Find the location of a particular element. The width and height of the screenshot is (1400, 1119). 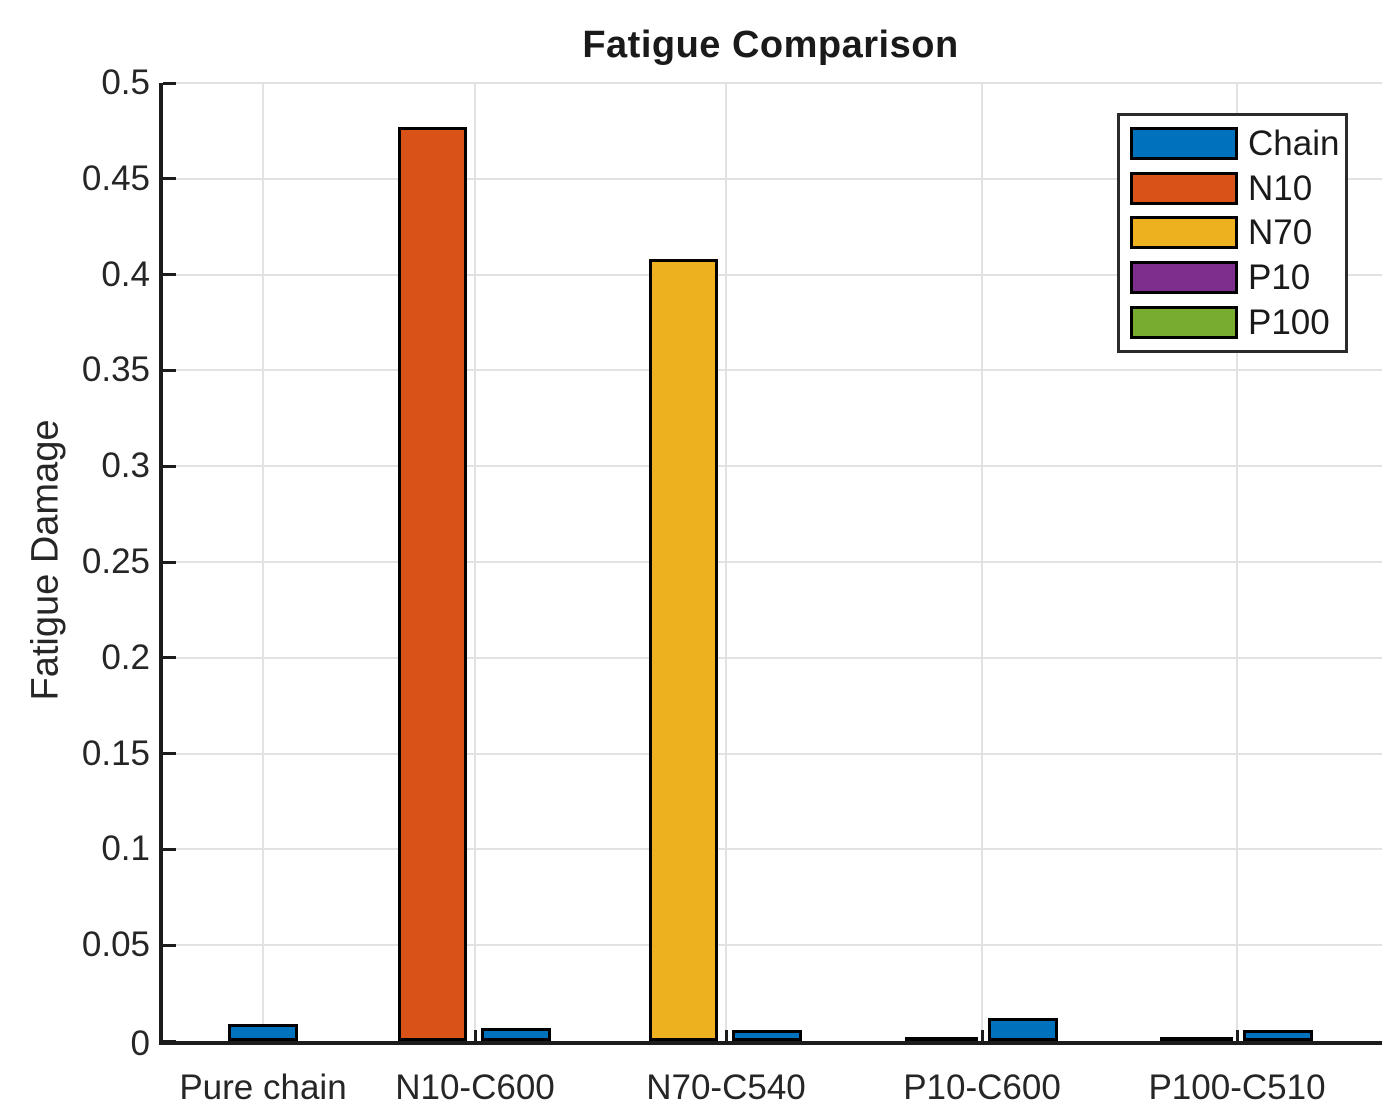

y-tick-label: 0.15 is located at coordinates (115, 753).